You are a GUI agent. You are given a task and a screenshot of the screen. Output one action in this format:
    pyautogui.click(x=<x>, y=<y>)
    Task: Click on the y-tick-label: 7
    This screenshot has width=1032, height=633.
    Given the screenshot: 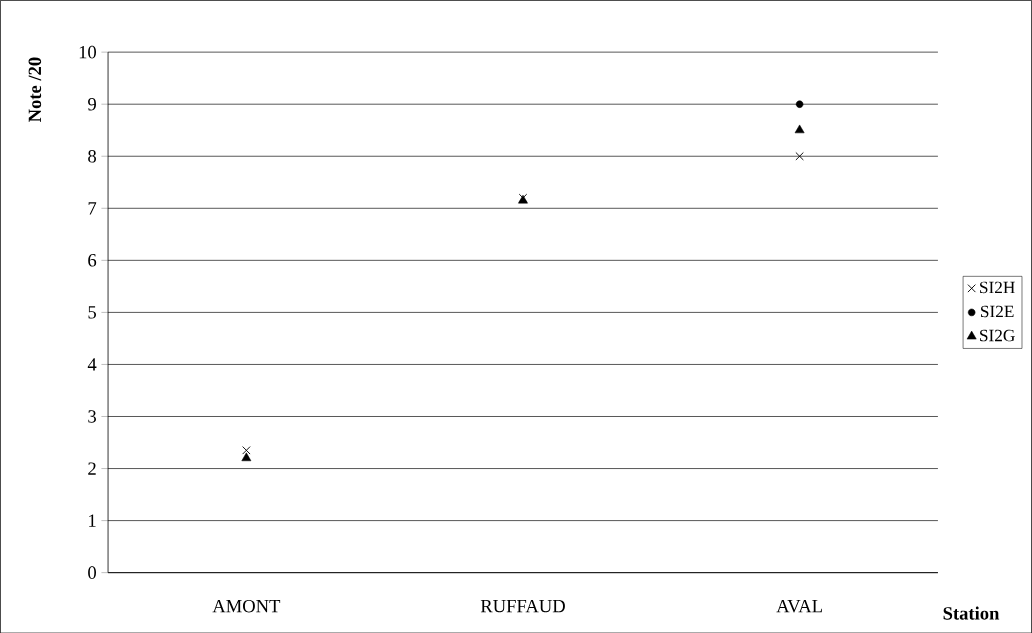 What is the action you would take?
    pyautogui.click(x=92, y=208)
    